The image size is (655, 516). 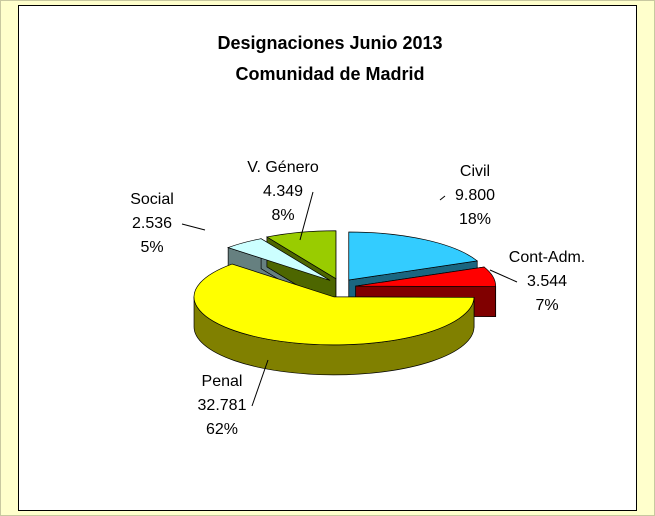 I want to click on percent-label: 7%, so click(x=546, y=305).